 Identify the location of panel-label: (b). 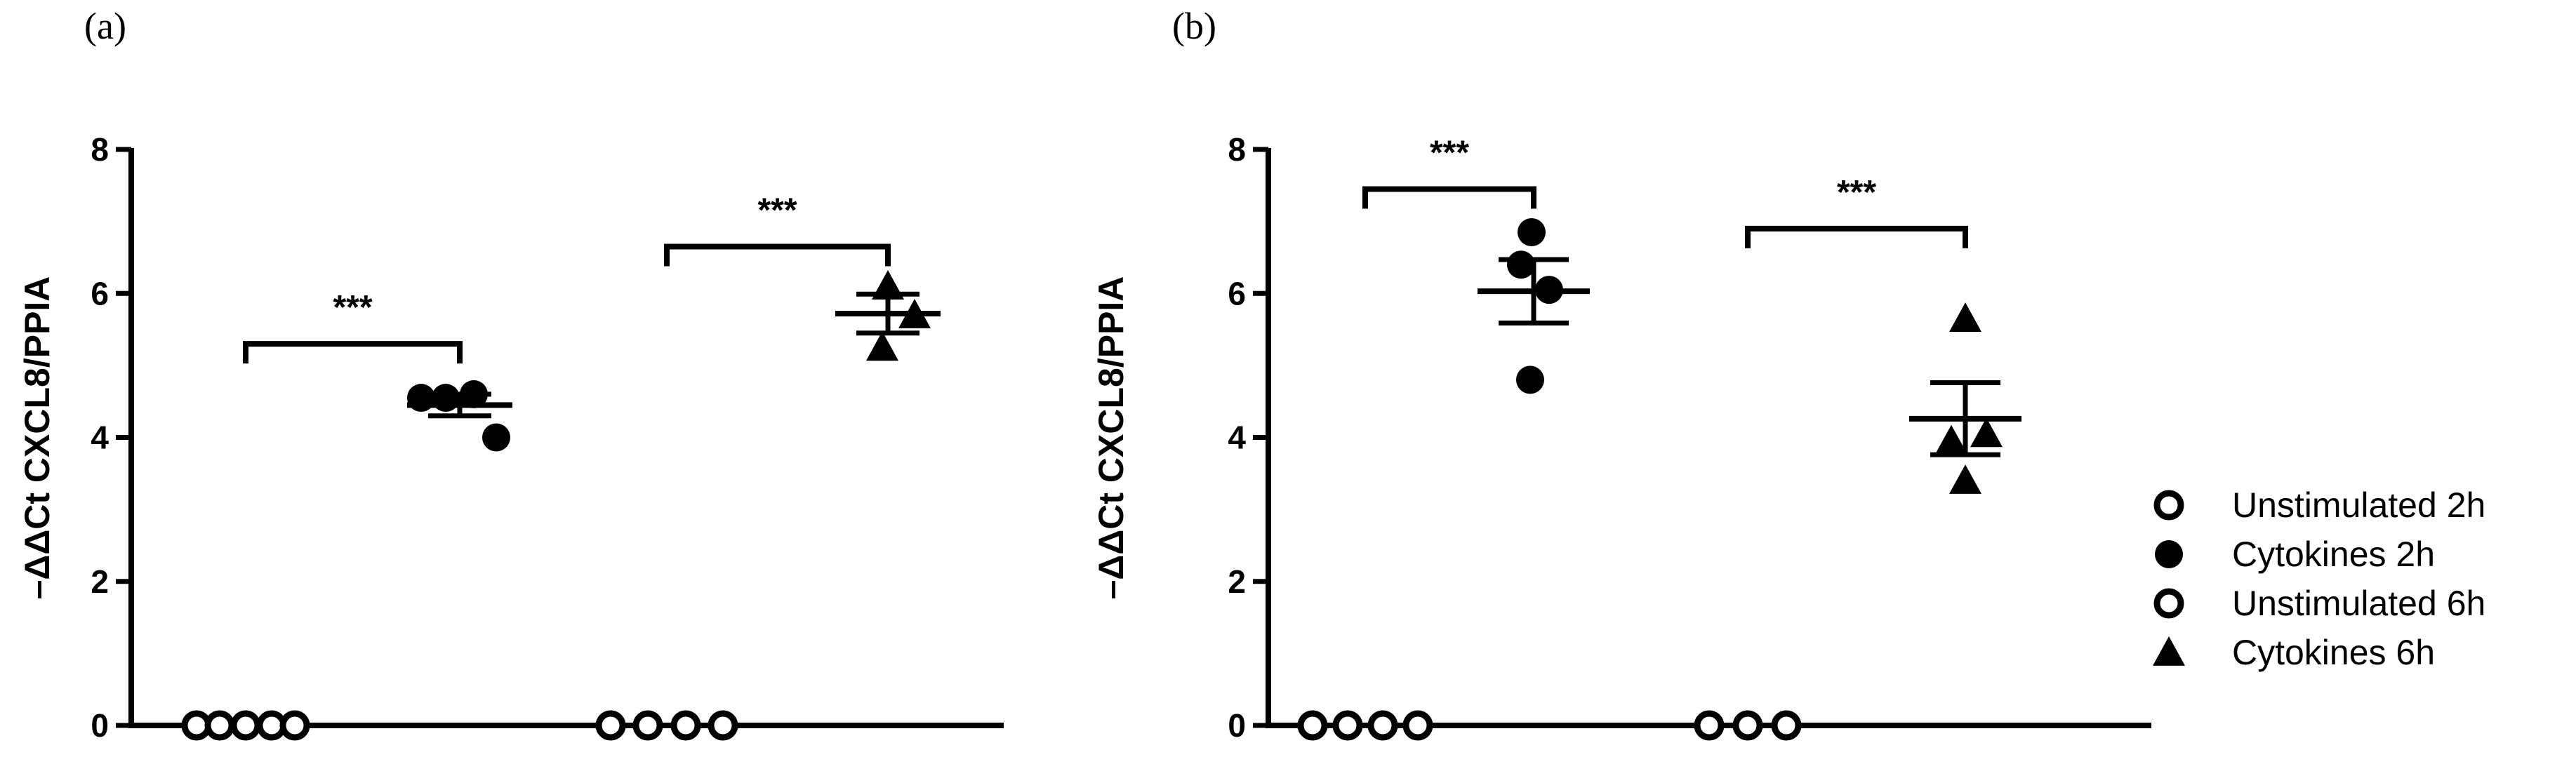
(1194, 26).